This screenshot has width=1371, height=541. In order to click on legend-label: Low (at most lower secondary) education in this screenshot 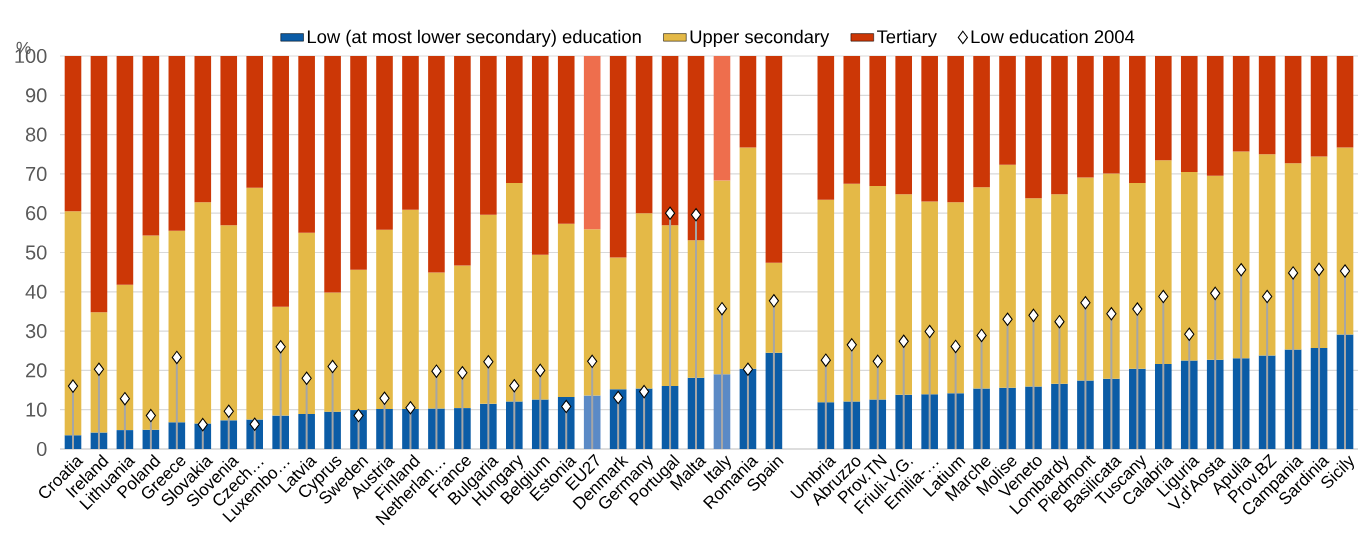, I will do `click(474, 38)`.